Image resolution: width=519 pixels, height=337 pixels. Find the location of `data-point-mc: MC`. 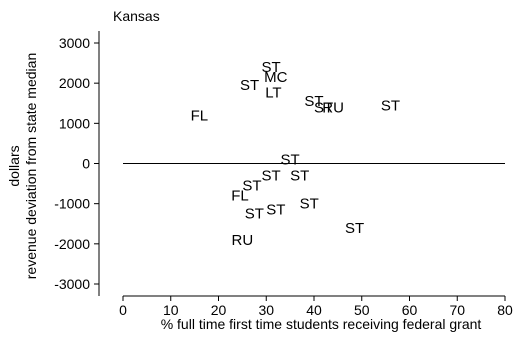

data-point-mc: MC is located at coordinates (275, 77).